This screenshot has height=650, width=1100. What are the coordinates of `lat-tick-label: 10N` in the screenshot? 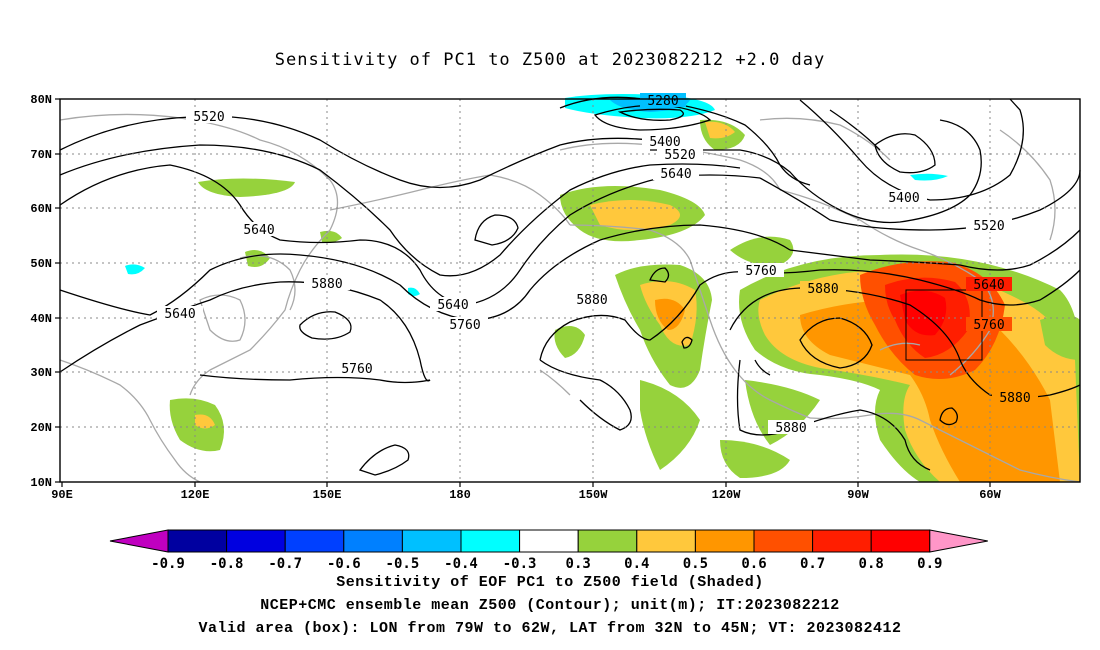 It's located at (41, 483).